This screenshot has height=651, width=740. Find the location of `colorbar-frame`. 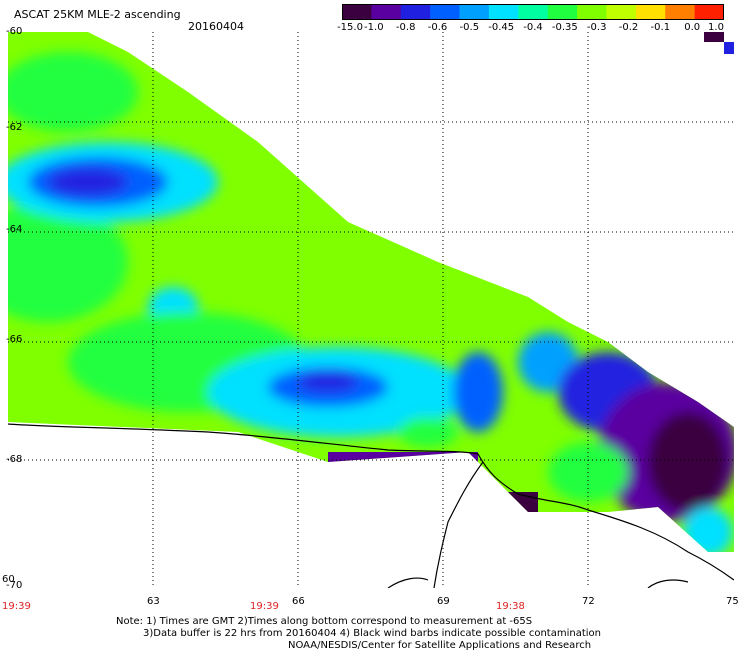

colorbar-frame is located at coordinates (533, 12).